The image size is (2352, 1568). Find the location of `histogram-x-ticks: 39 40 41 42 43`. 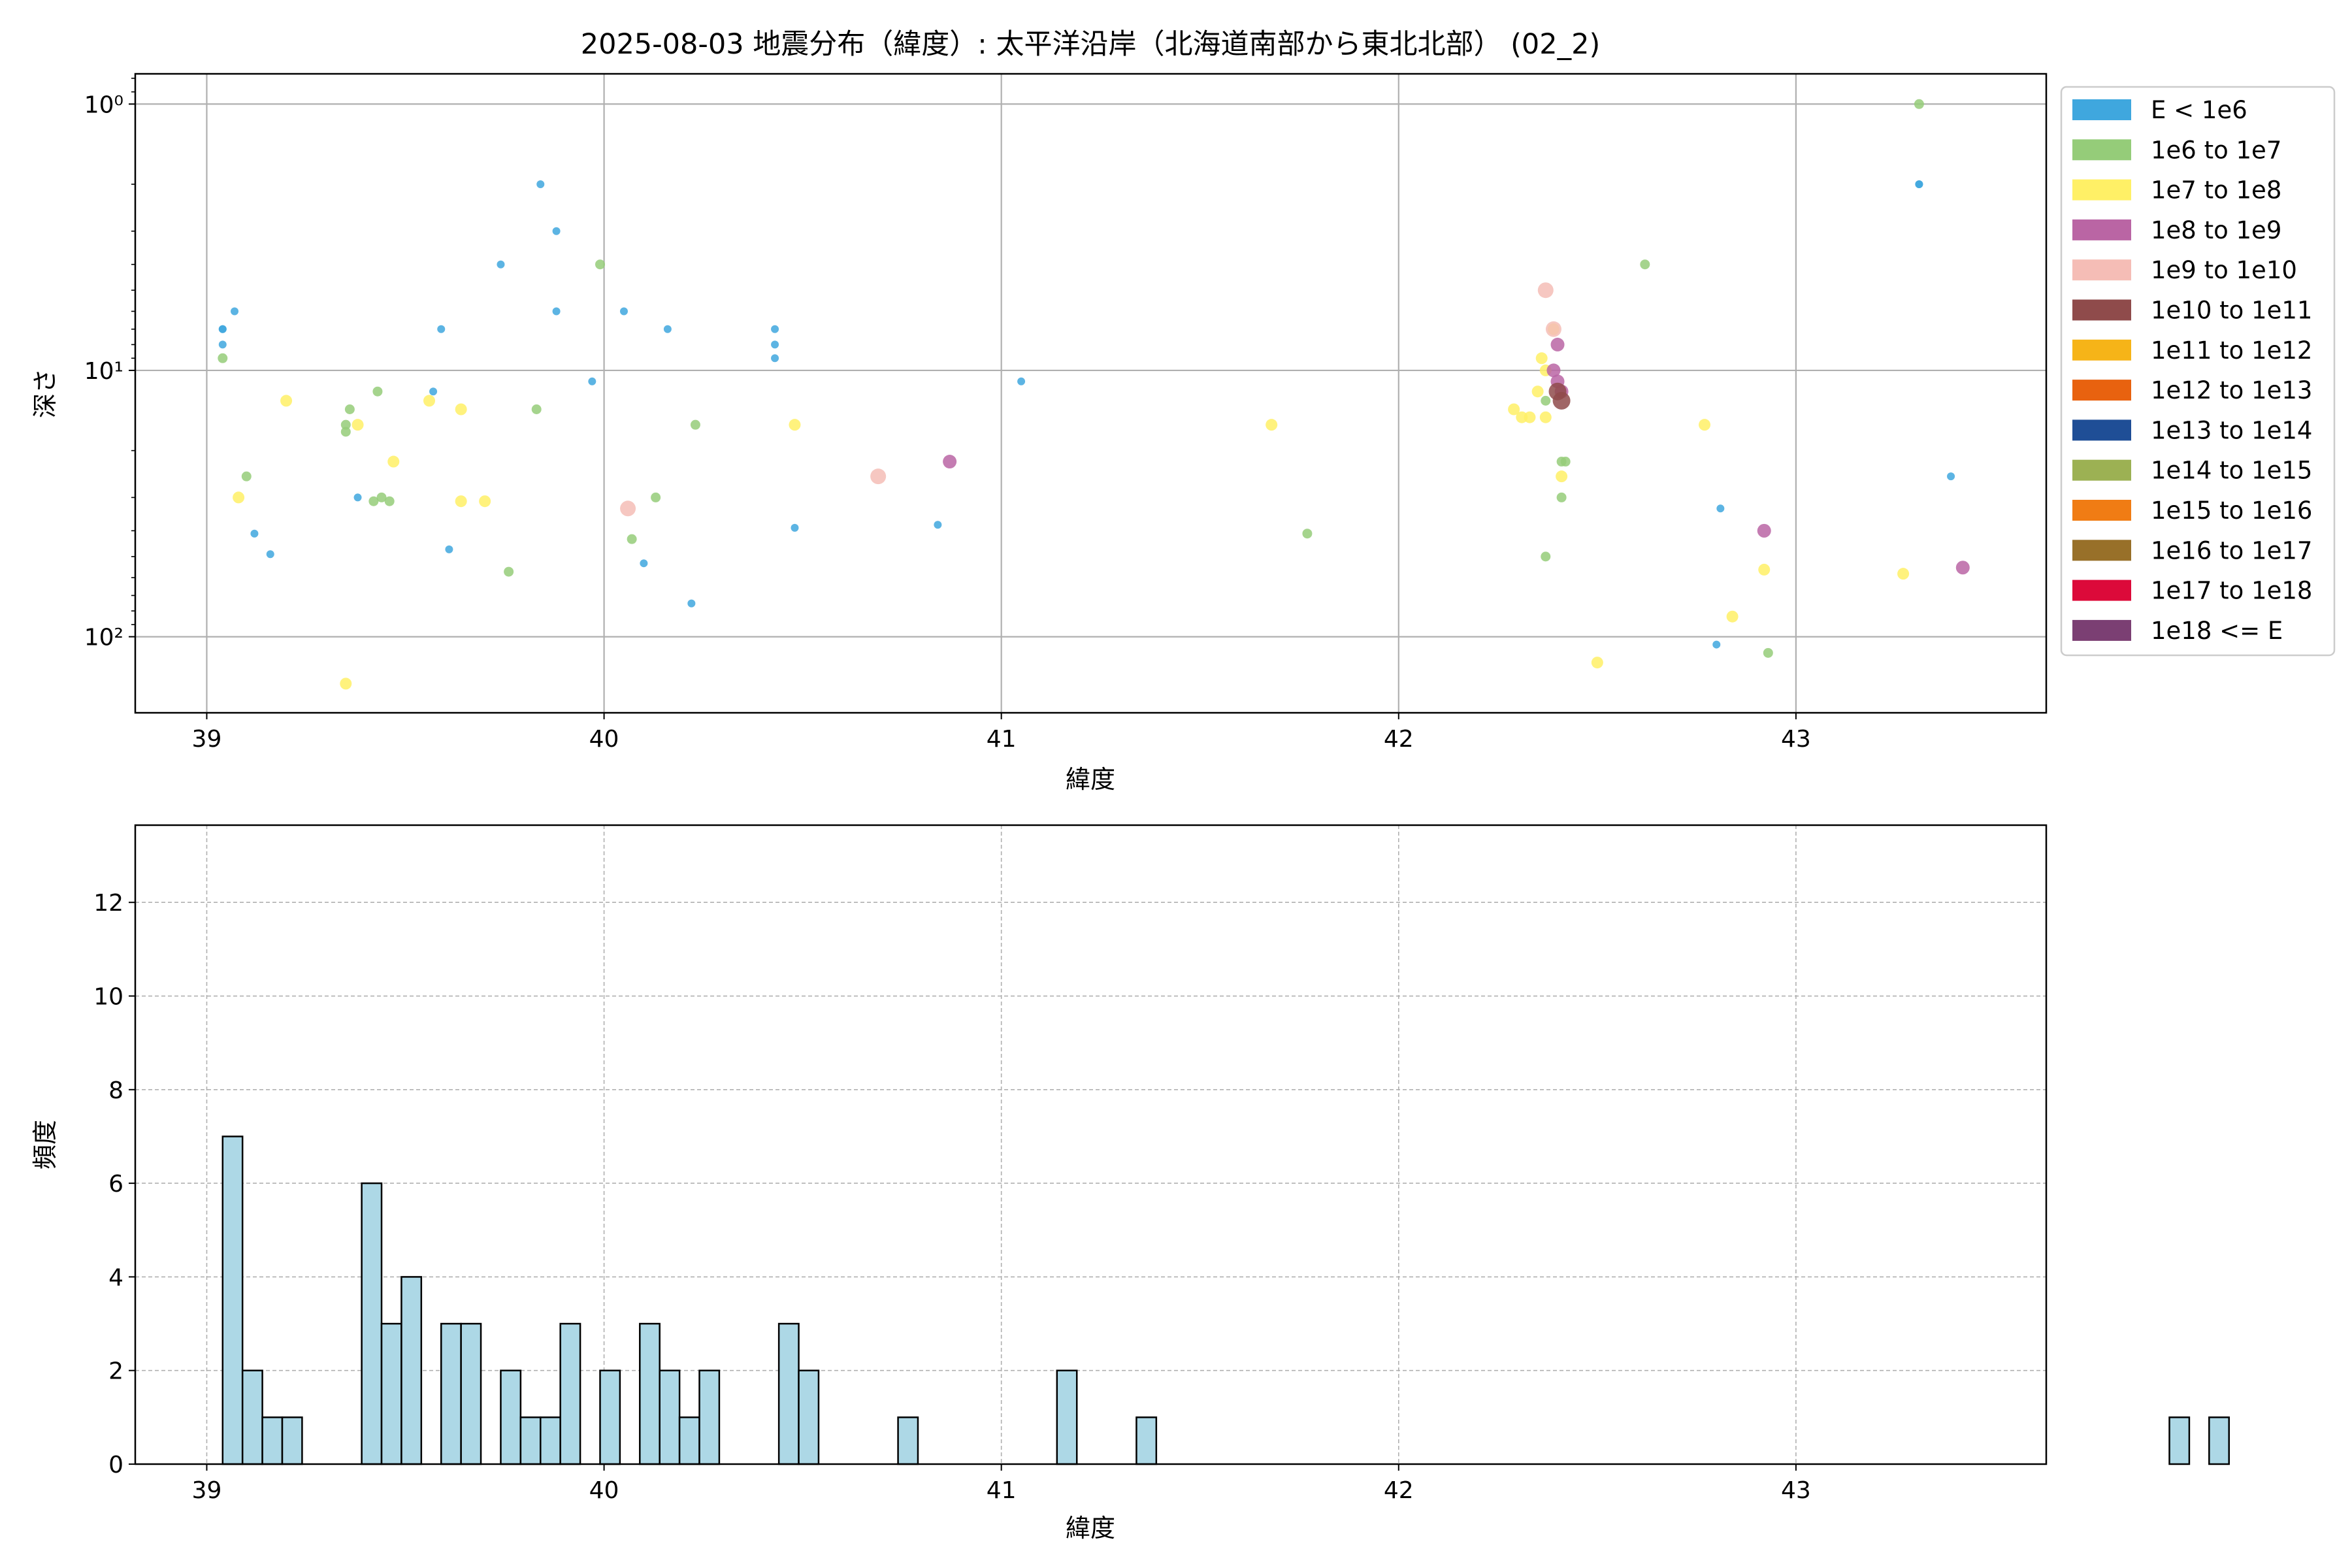

histogram-x-ticks: 39 40 41 42 43 is located at coordinates (1001, 1484).